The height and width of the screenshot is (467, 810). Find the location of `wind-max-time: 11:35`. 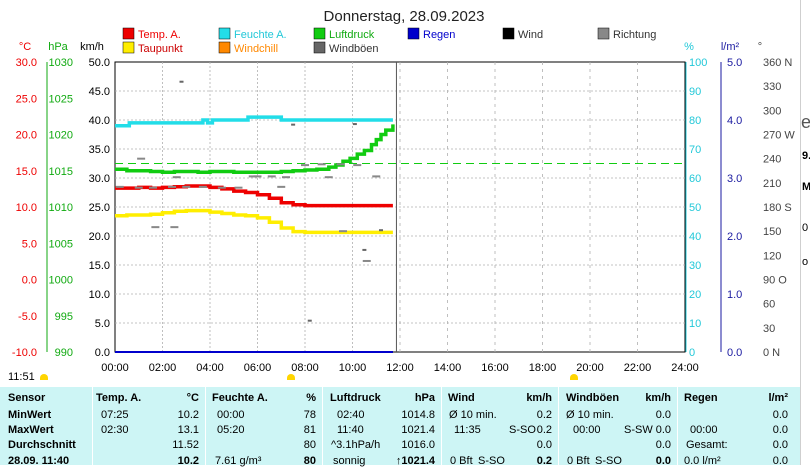

wind-max-time: 11:35 is located at coordinates (467, 430).